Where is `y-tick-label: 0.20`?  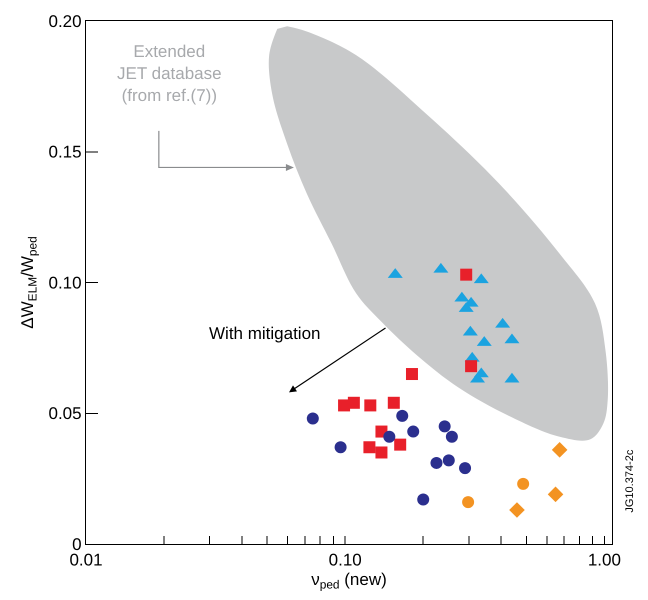 y-tick-label: 0.20 is located at coordinates (65, 21).